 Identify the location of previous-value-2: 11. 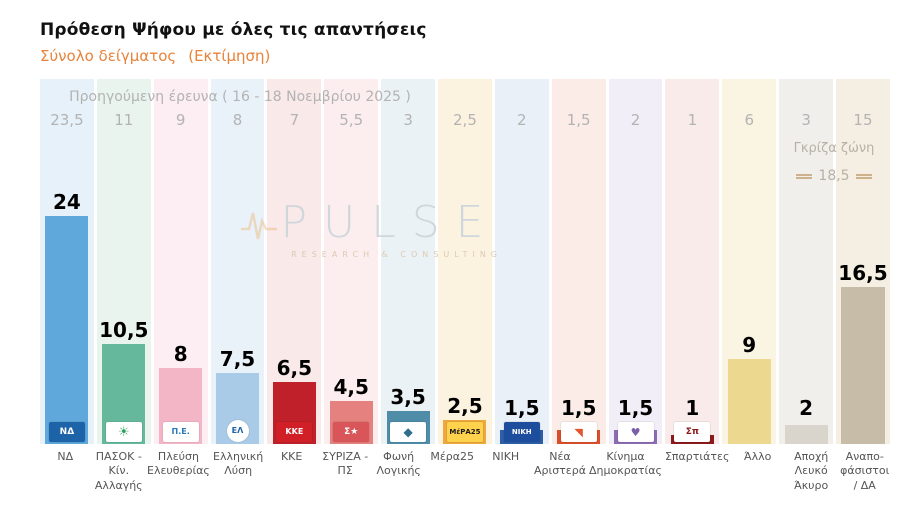
(124, 120).